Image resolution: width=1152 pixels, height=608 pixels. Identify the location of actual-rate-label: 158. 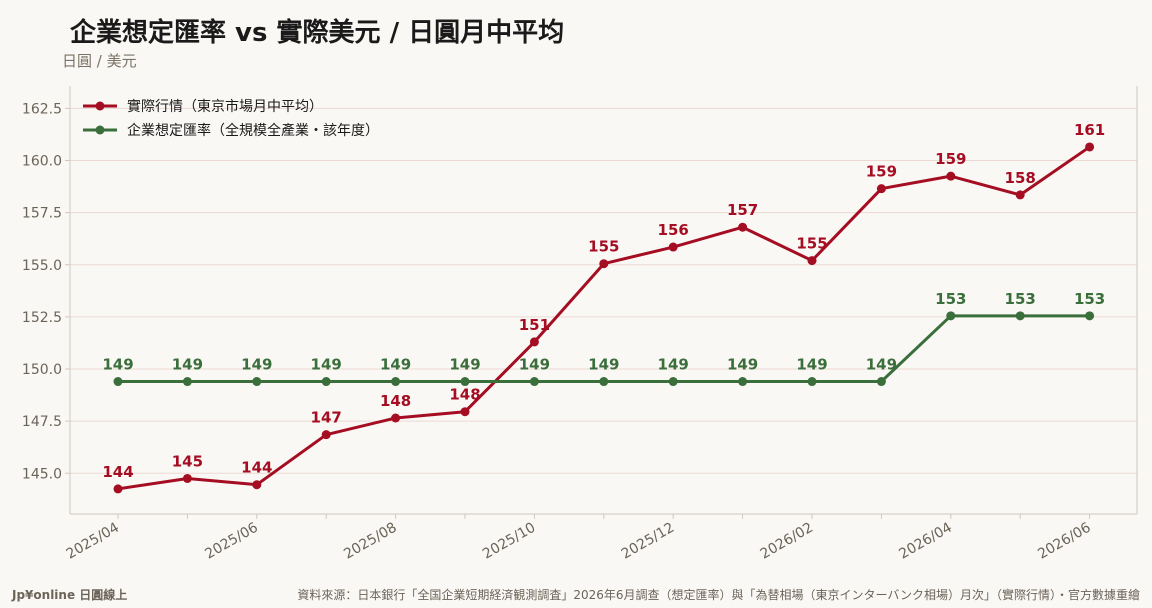
(1020, 178).